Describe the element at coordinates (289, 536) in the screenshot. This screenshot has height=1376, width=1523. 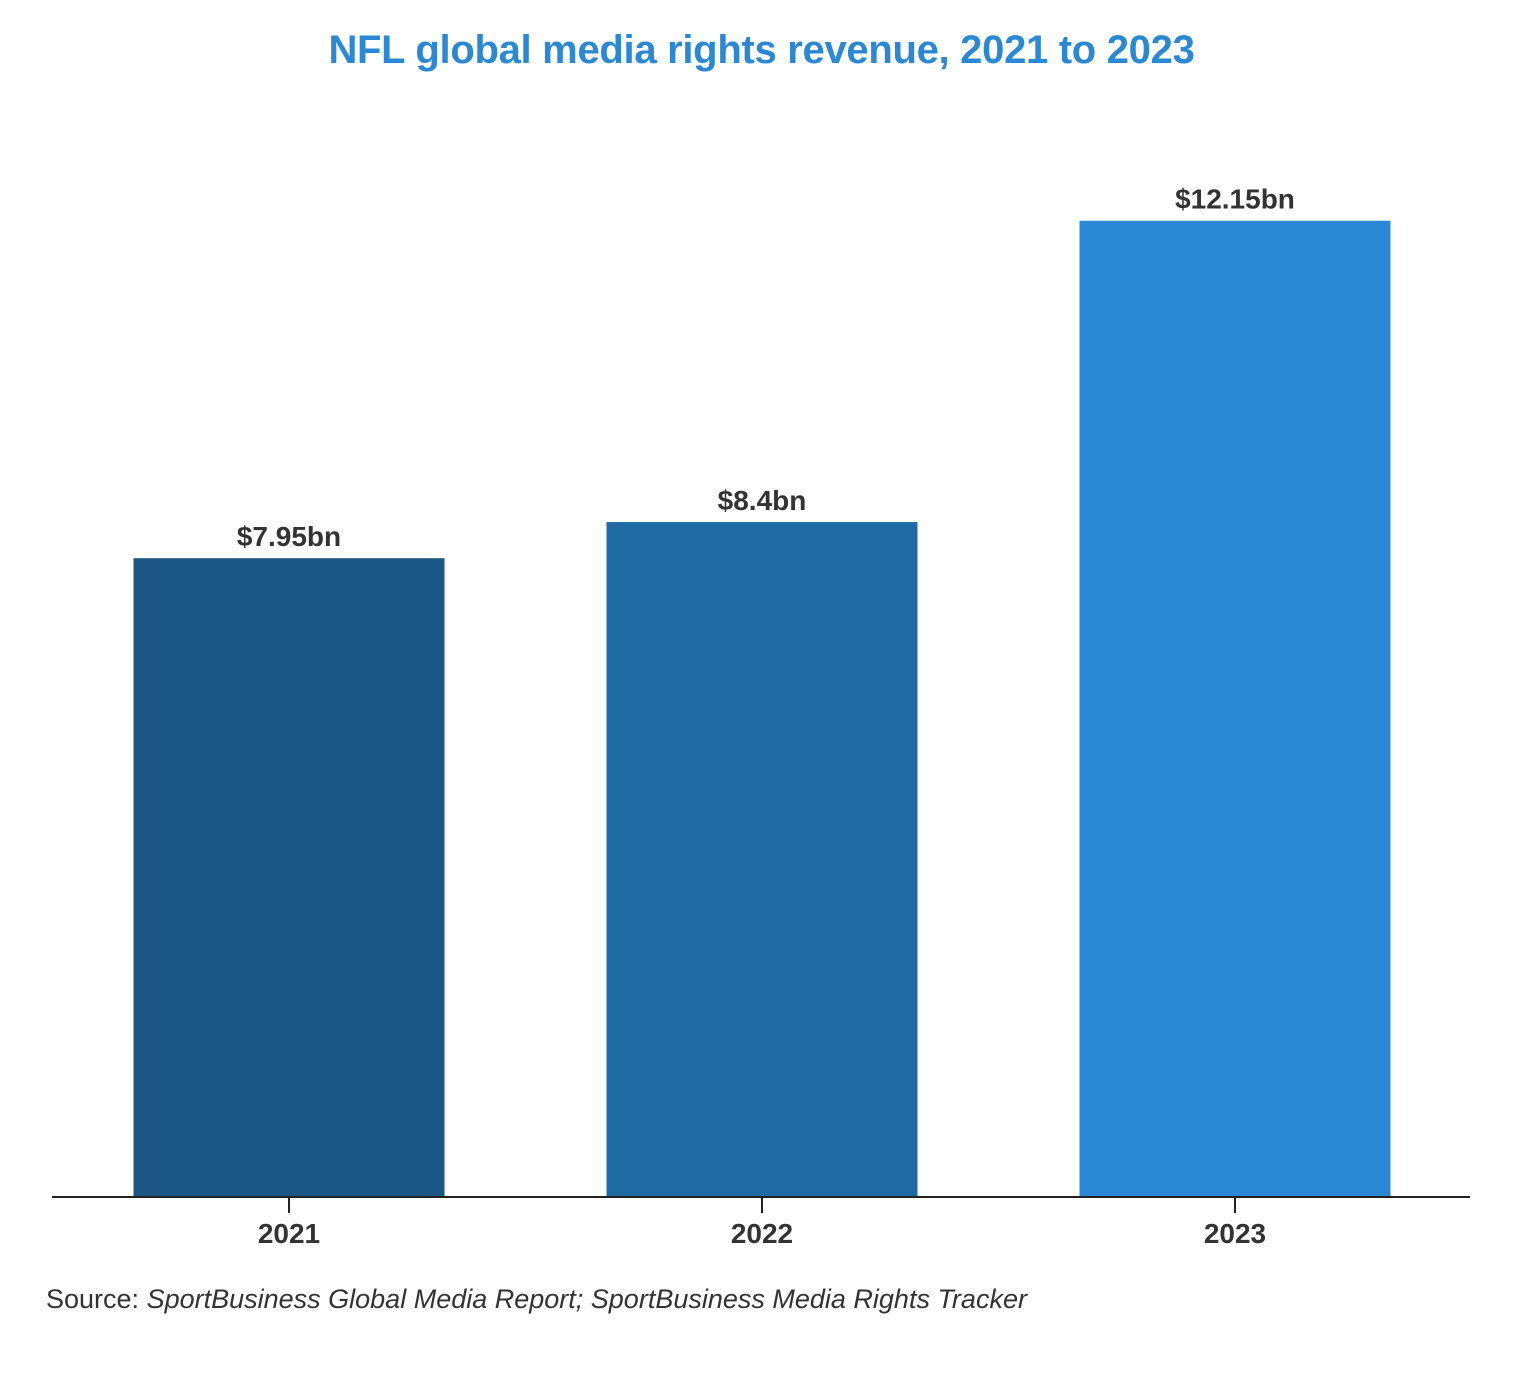
I see `data-label-2021: $7.95bn` at that location.